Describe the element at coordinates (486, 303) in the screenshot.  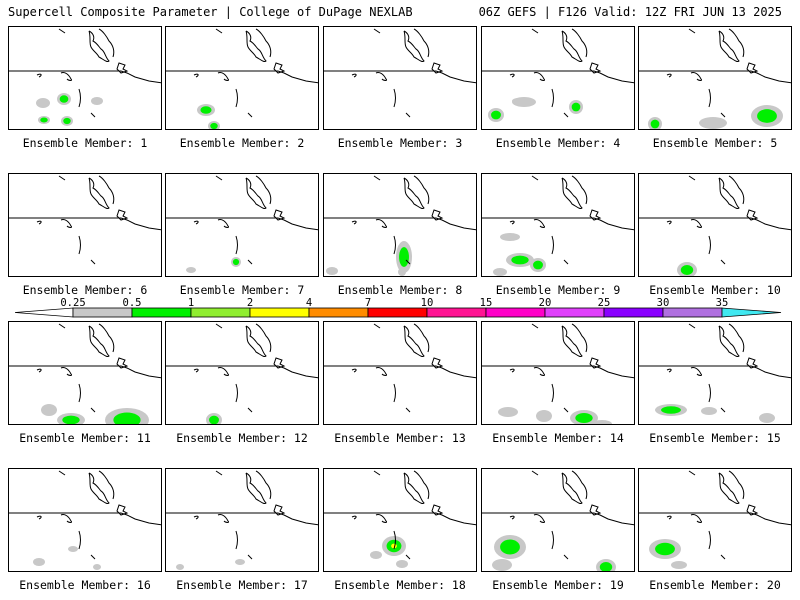
I see `colorbar-tick-label: 15` at that location.